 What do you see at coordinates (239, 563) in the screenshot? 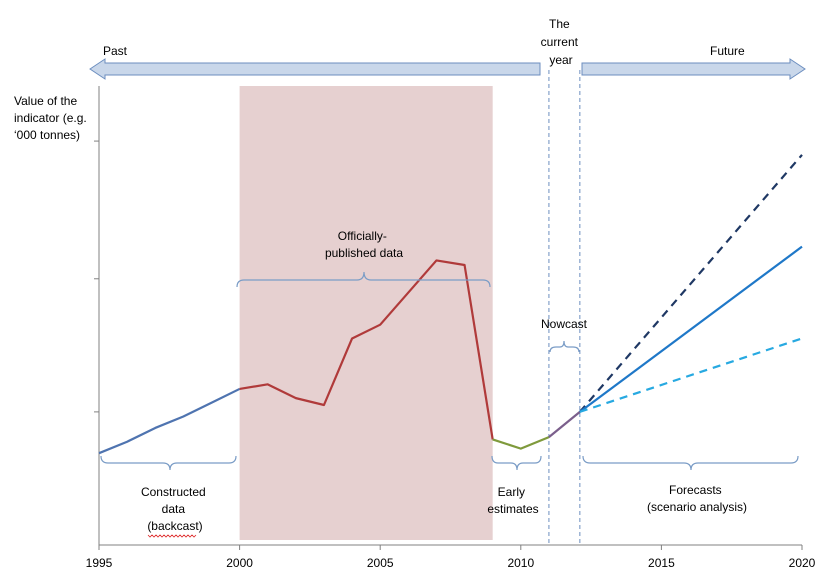
I see `x-tick-label-2000: 2000` at bounding box center [239, 563].